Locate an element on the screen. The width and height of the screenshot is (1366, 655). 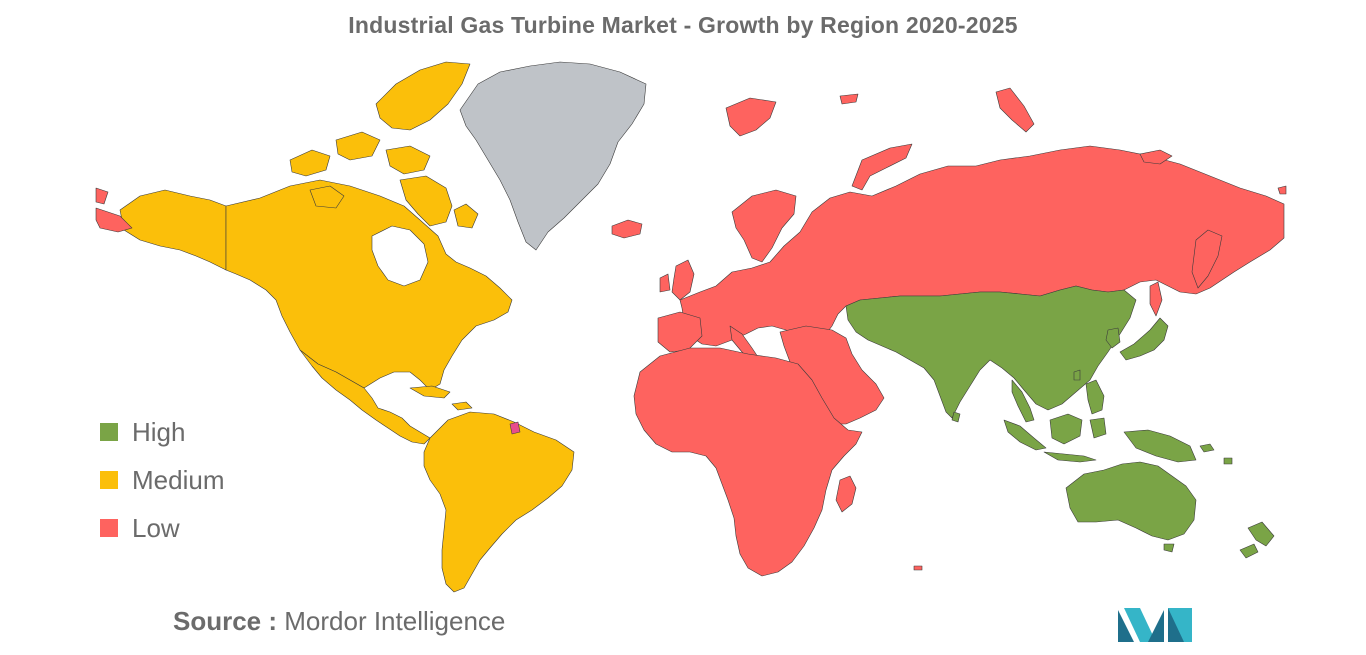
legend-swatch-low is located at coordinates (109, 528).